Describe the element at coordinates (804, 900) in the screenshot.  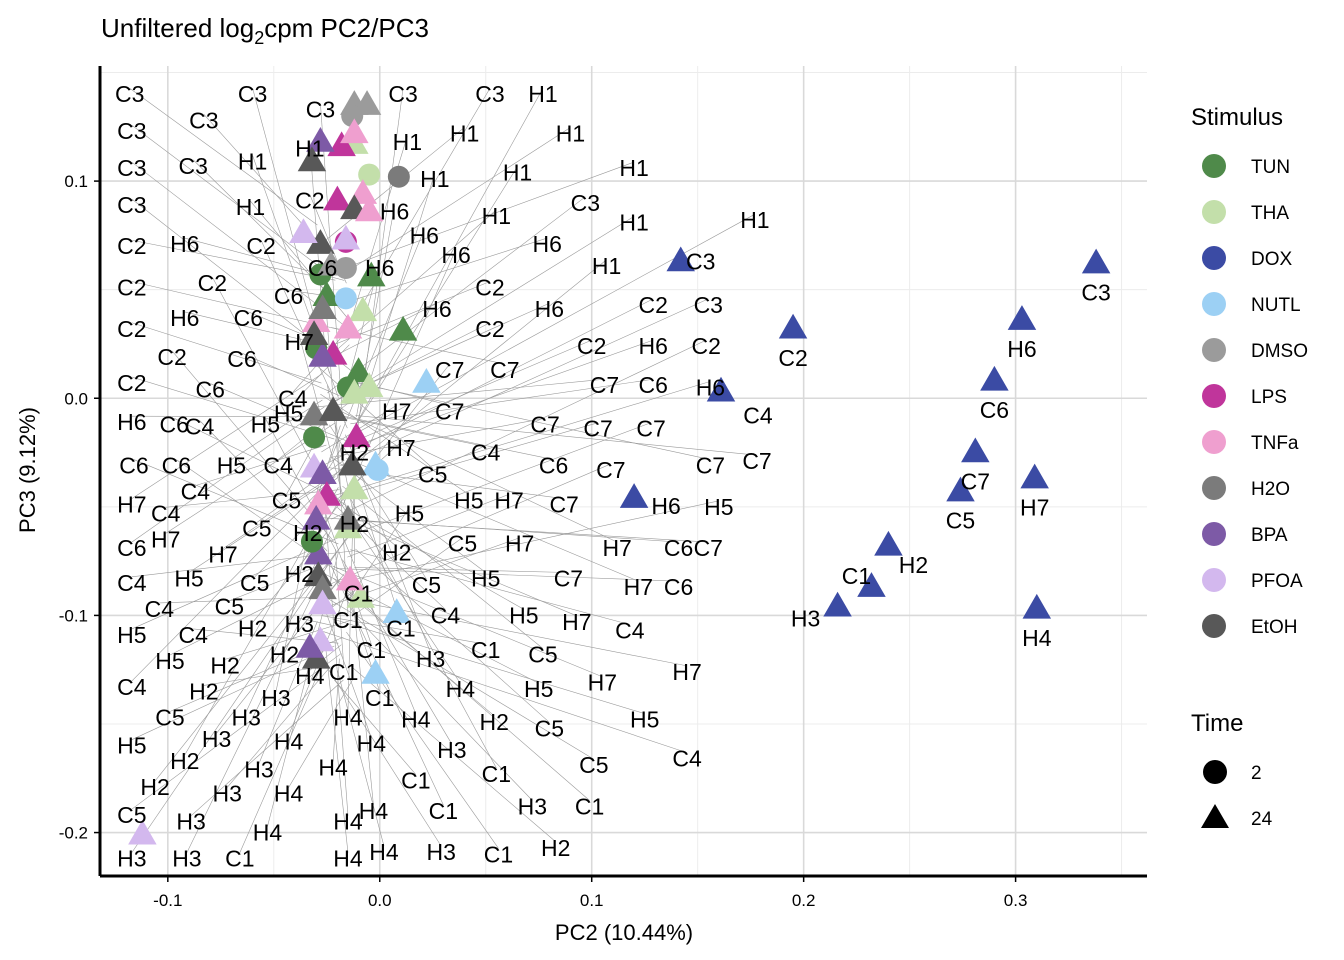
I see `x-tick-label: 0.2` at that location.